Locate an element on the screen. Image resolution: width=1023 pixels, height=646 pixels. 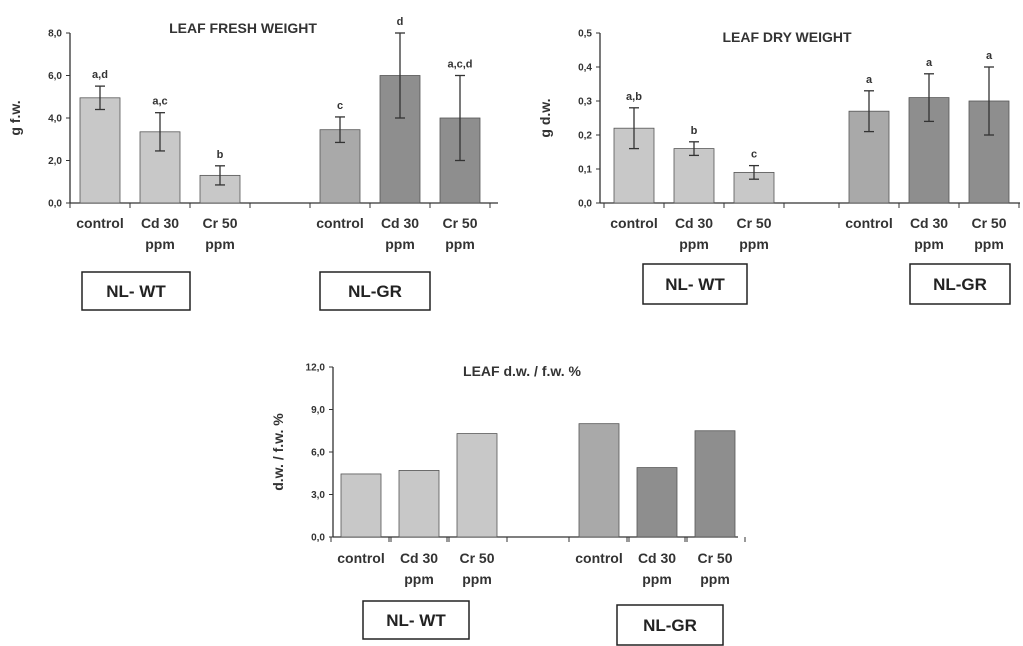
y-tick-label: 0,3 is located at coordinates (585, 102).